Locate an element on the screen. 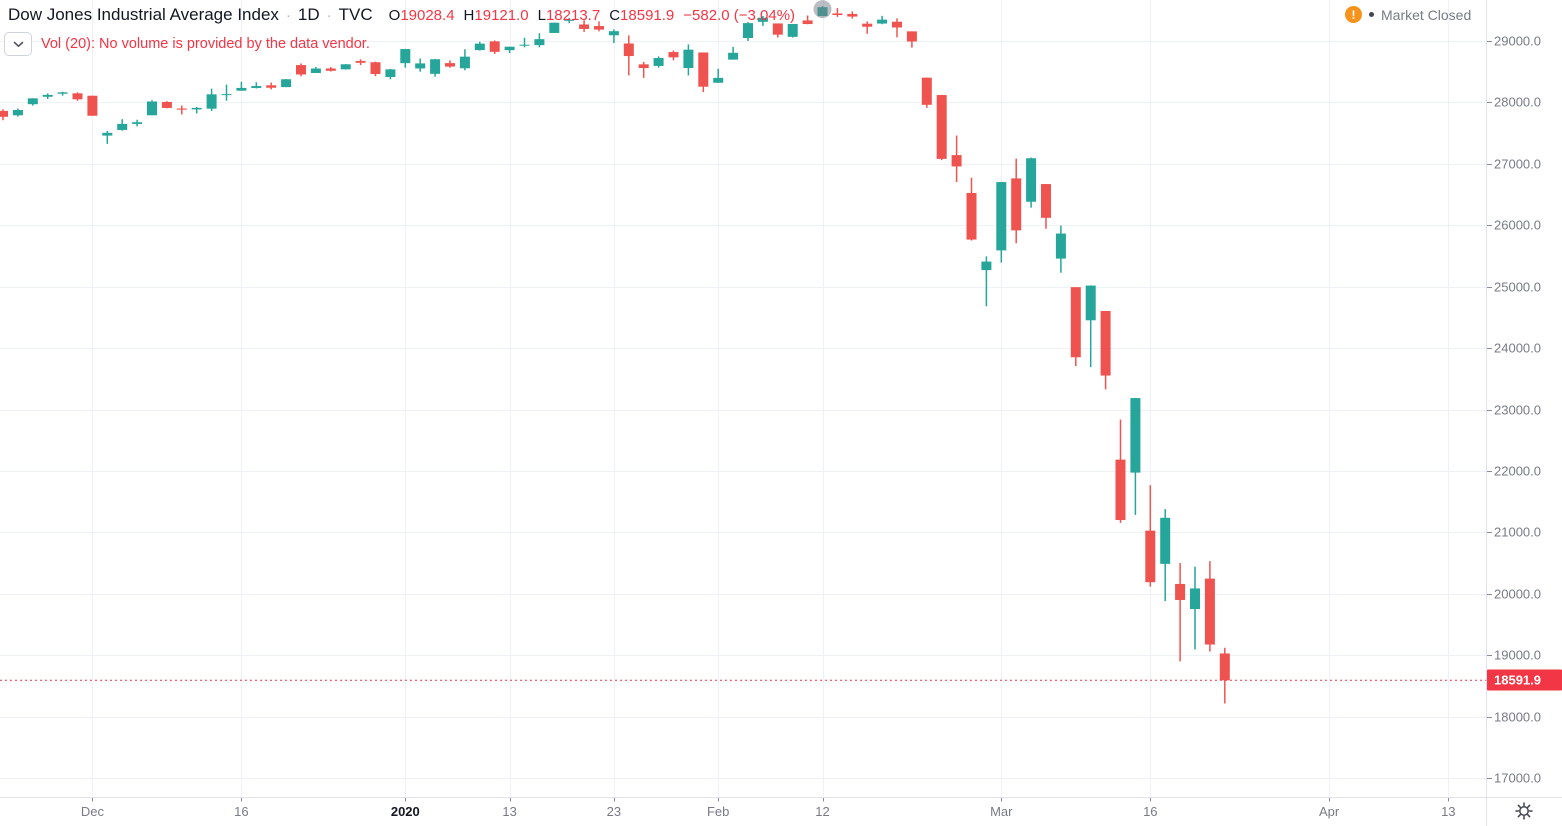  time-tick-label: Mar is located at coordinates (1001, 811).